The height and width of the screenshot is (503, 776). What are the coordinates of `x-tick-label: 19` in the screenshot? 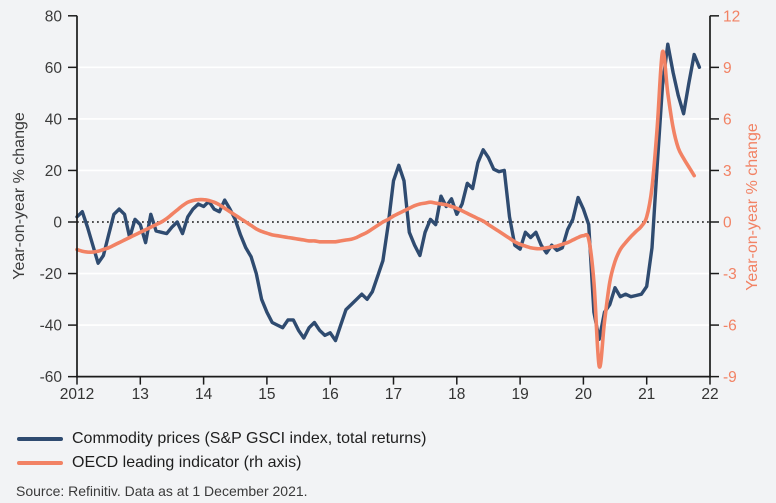 It's located at (519, 394).